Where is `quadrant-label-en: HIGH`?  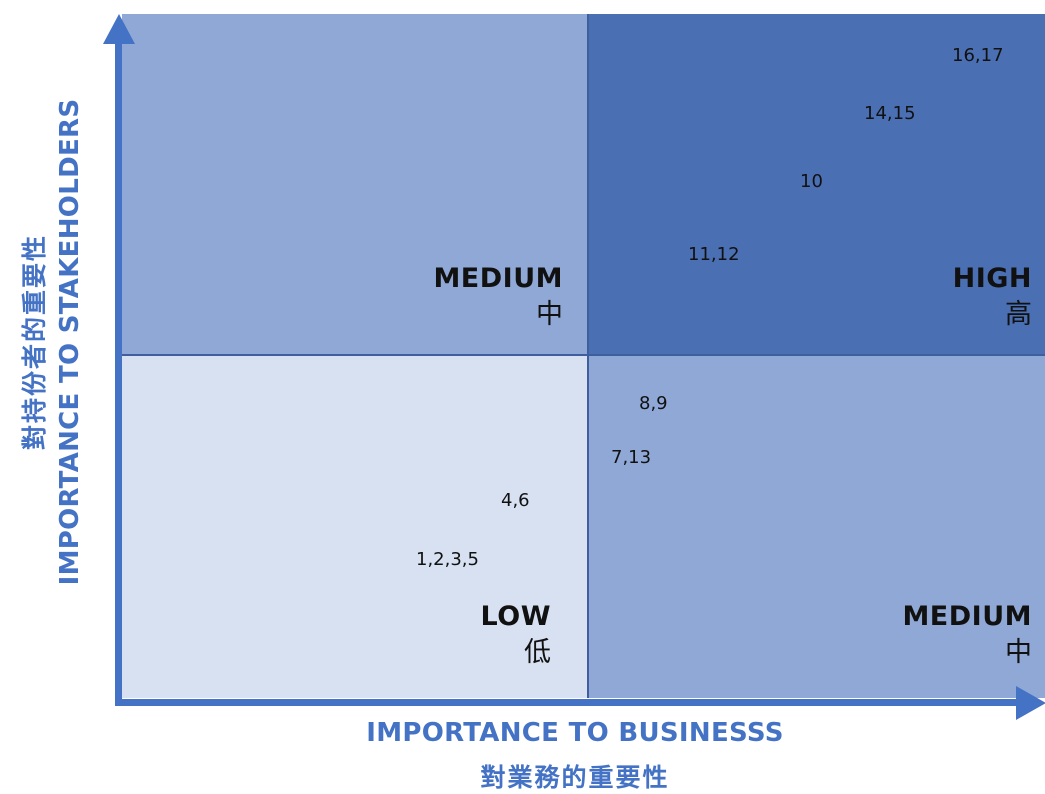 quadrant-label-en: HIGH is located at coordinates (992, 278).